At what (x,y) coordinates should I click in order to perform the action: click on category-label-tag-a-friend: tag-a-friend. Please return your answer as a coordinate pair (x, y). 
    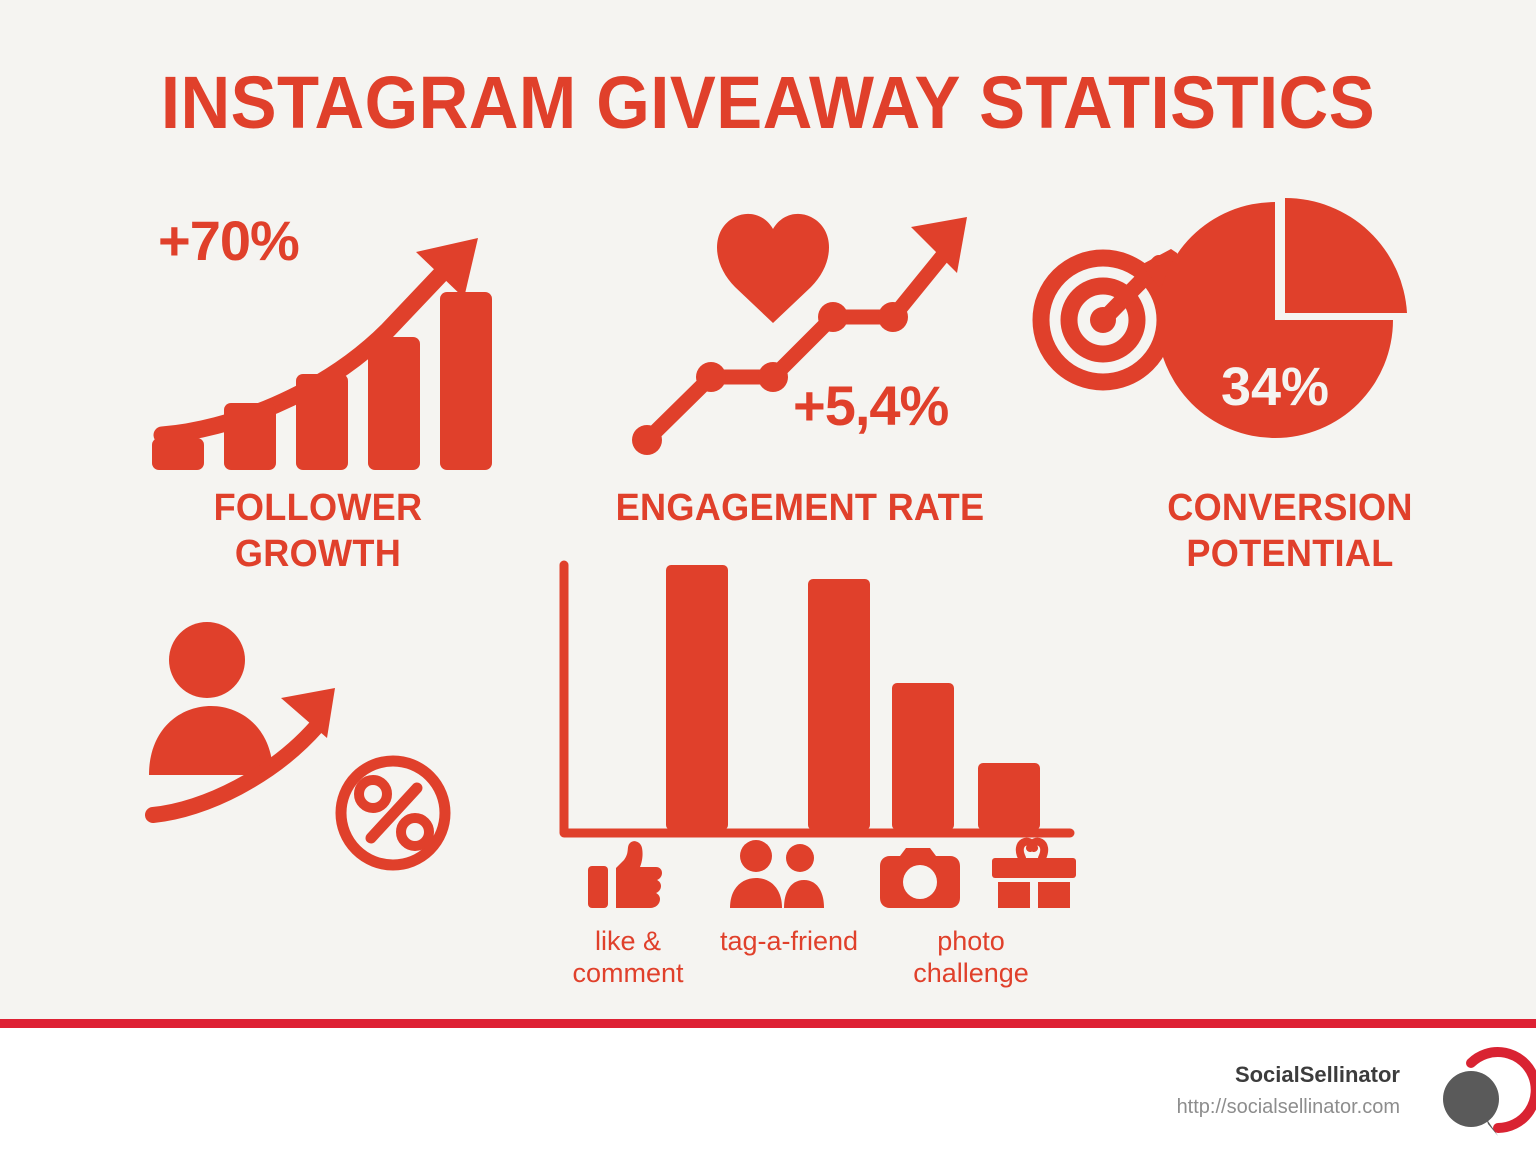
    Looking at the image, I should click on (789, 941).